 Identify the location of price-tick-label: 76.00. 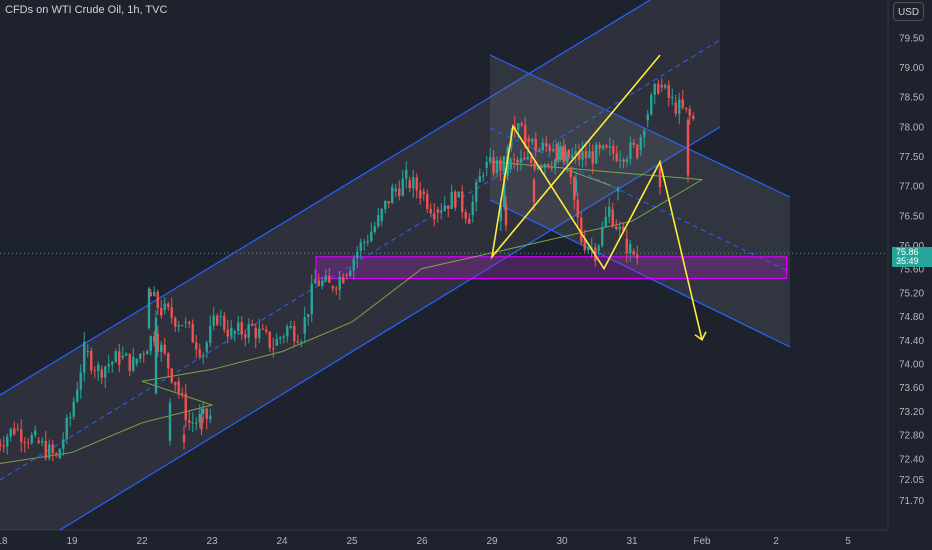
(911, 246).